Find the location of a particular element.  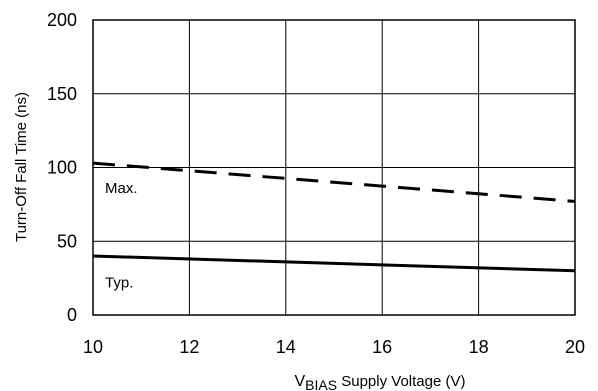

x-tick-label: 16 is located at coordinates (382, 347).